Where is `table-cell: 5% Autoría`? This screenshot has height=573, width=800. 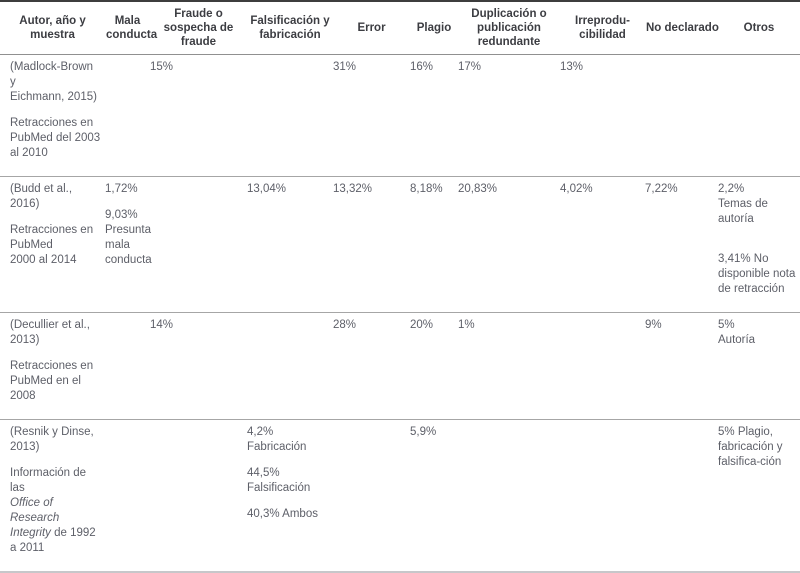 table-cell: 5% Autoría is located at coordinates (759, 366).